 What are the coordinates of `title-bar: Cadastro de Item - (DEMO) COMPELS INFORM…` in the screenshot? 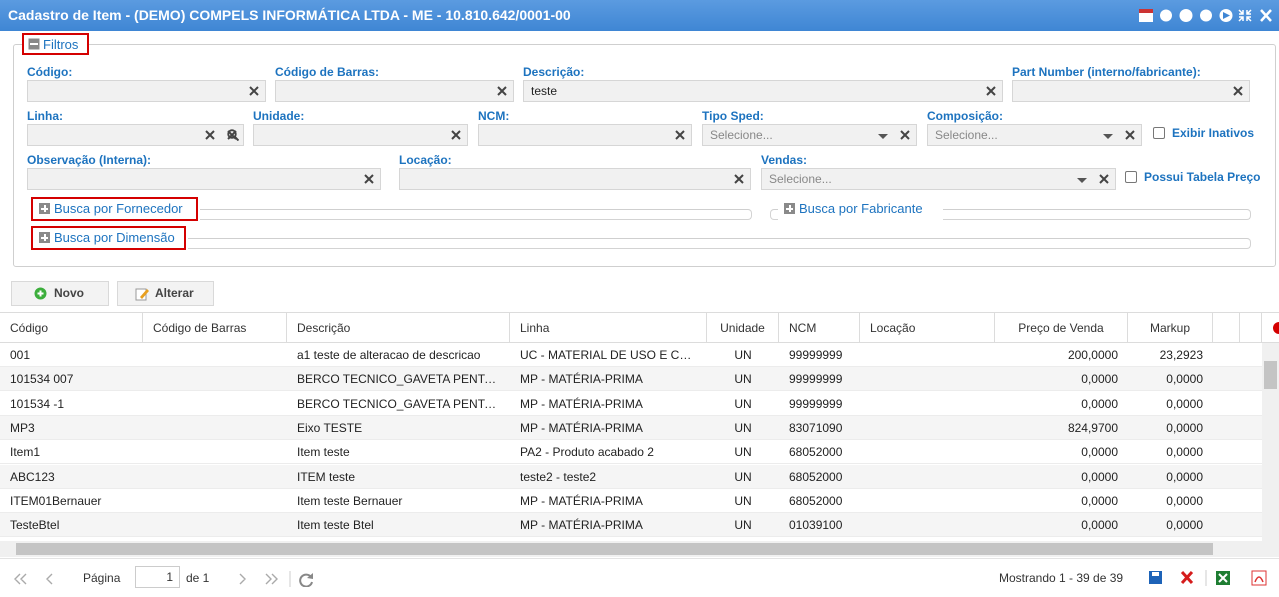 It's located at (639, 15).